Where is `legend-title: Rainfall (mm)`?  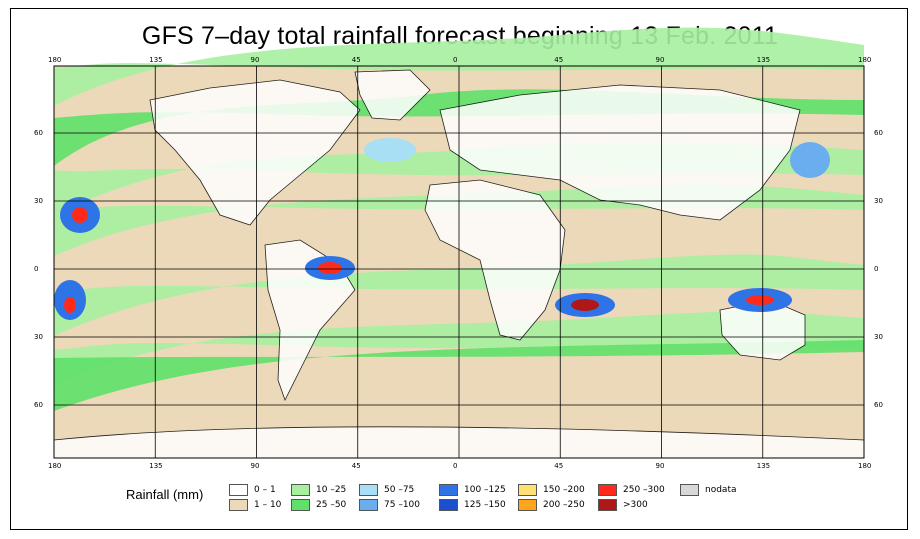
legend-title: Rainfall (mm) is located at coordinates (165, 494).